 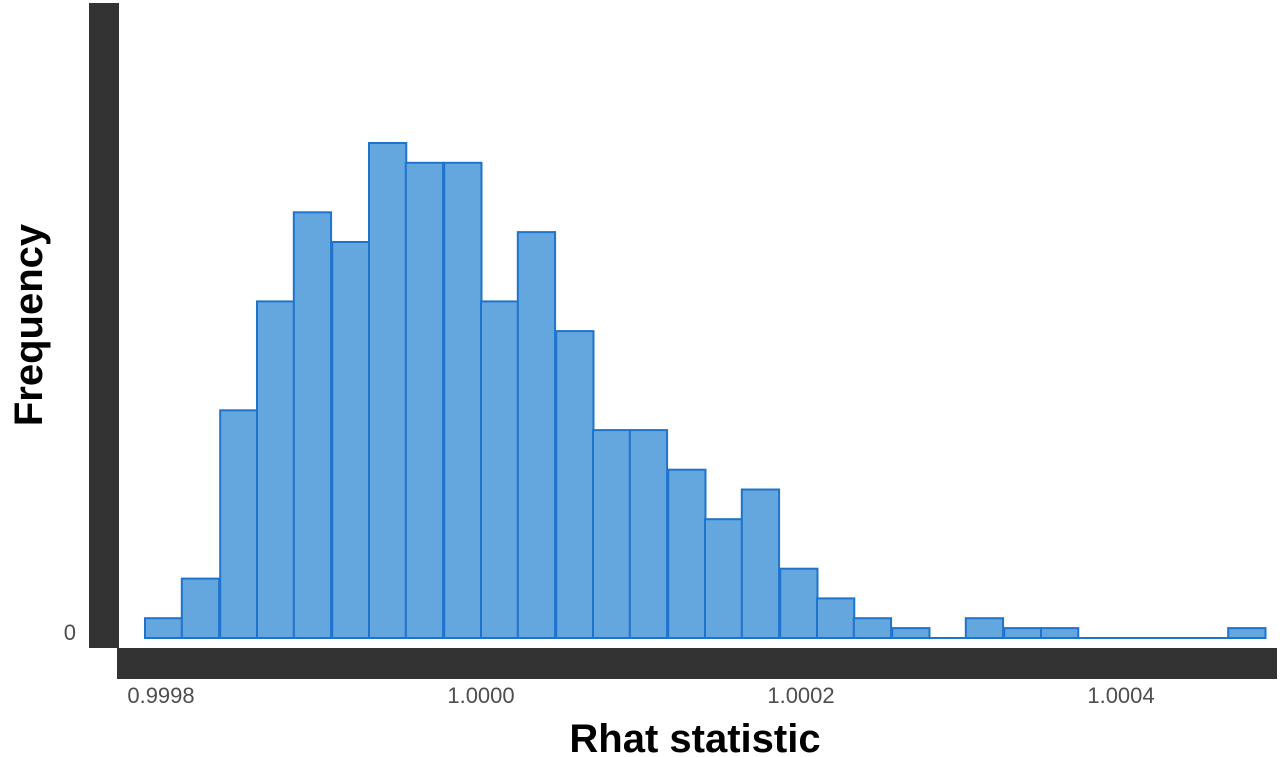 I want to click on x-tick-label: 0.9998, so click(x=160, y=695).